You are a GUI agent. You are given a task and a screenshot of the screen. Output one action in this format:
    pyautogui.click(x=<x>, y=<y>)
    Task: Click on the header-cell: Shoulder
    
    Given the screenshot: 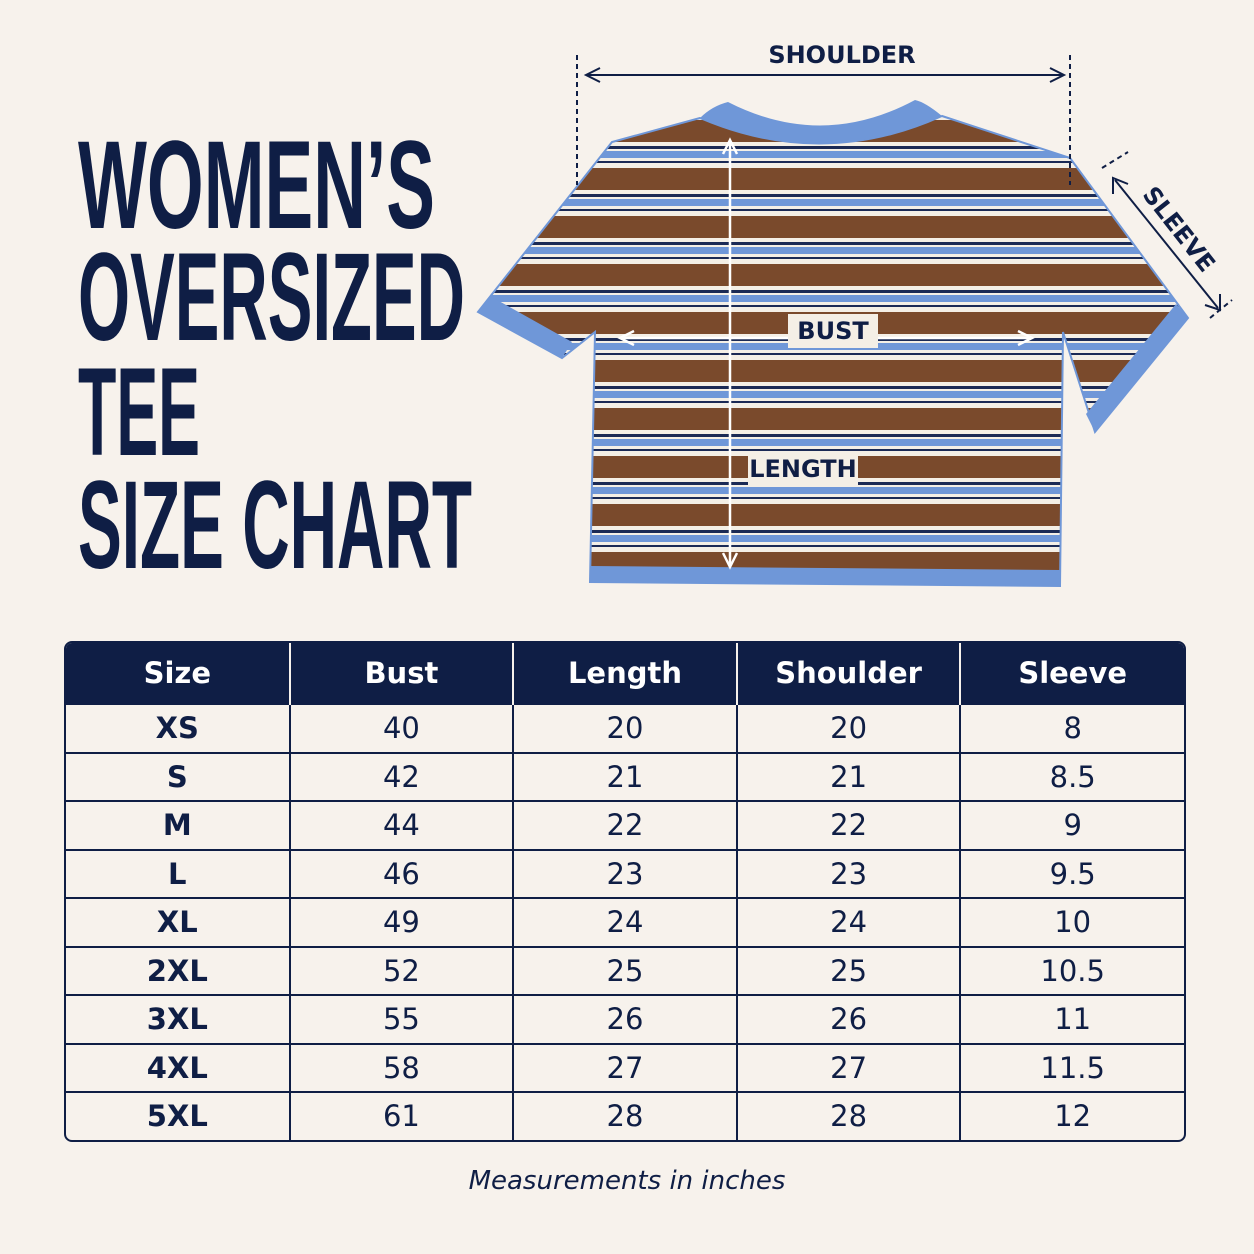 What is the action you would take?
    pyautogui.click(x=849, y=673)
    